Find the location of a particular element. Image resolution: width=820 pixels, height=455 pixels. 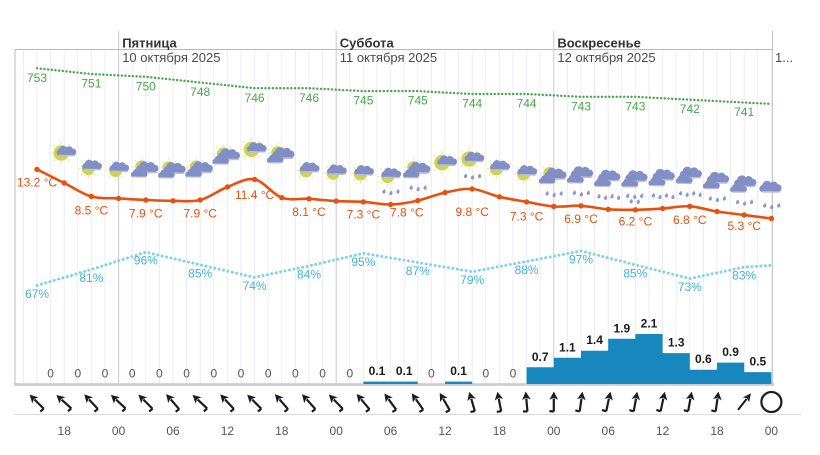

svg-text: 753 is located at coordinates (37, 78).